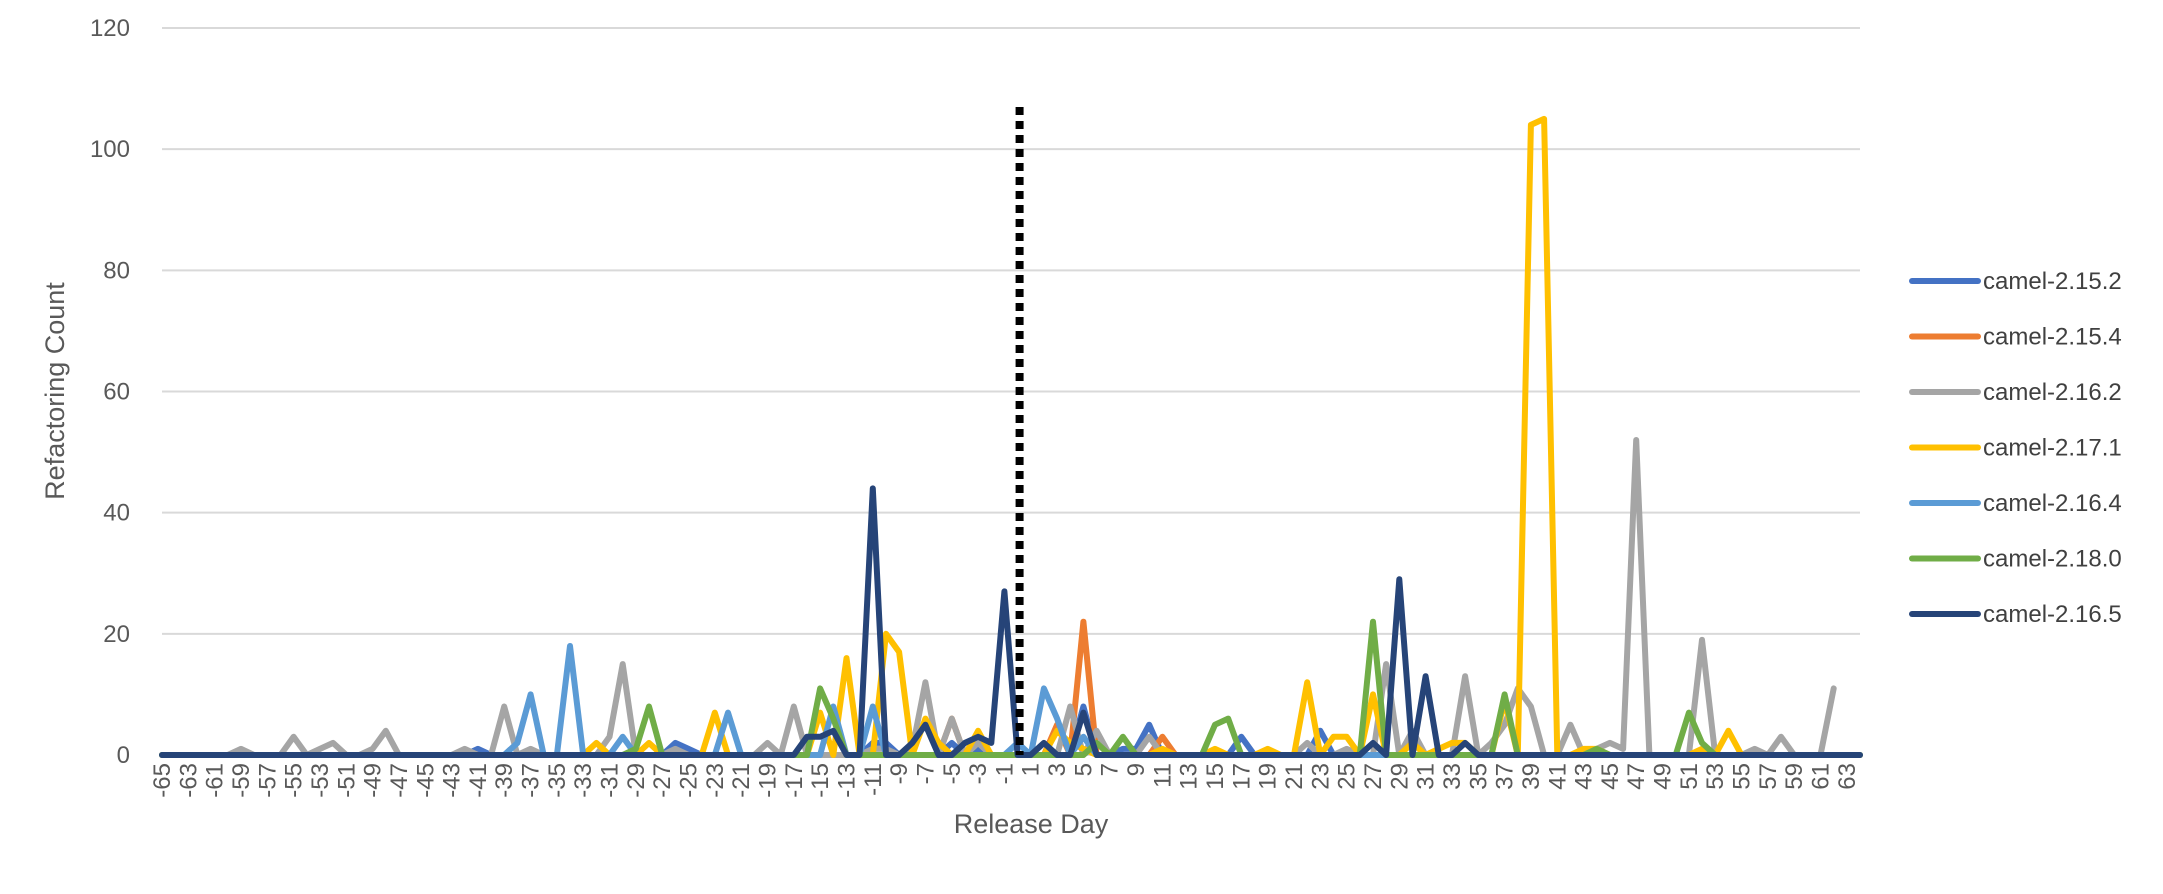 The width and height of the screenshot is (2163, 894). What do you see at coordinates (1715, 776) in the screenshot?
I see `x-tick-label: 53` at bounding box center [1715, 776].